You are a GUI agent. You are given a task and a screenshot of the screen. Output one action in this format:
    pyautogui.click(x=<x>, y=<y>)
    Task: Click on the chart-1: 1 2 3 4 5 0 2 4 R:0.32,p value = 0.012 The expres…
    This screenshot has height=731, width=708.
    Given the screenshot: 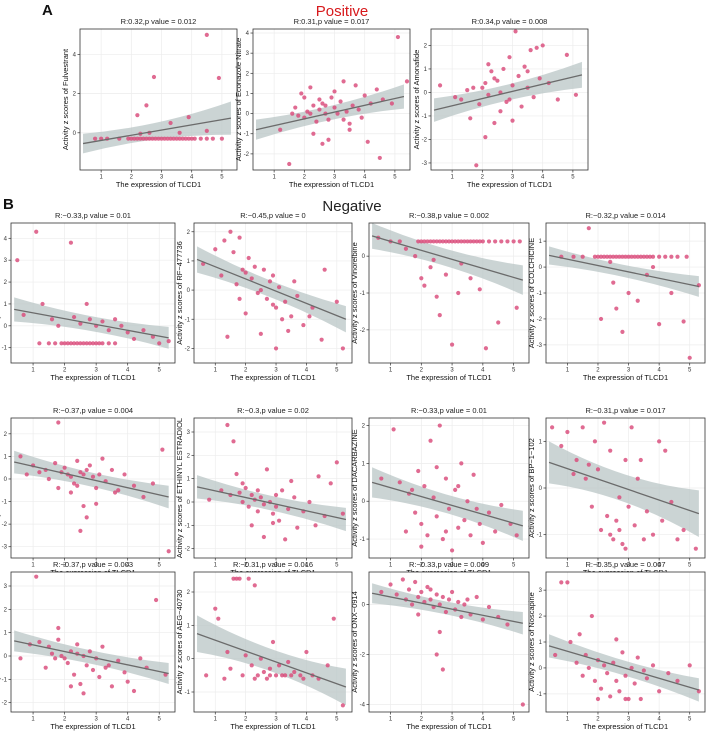 What is the action you would take?
    pyautogui.click(x=149, y=103)
    